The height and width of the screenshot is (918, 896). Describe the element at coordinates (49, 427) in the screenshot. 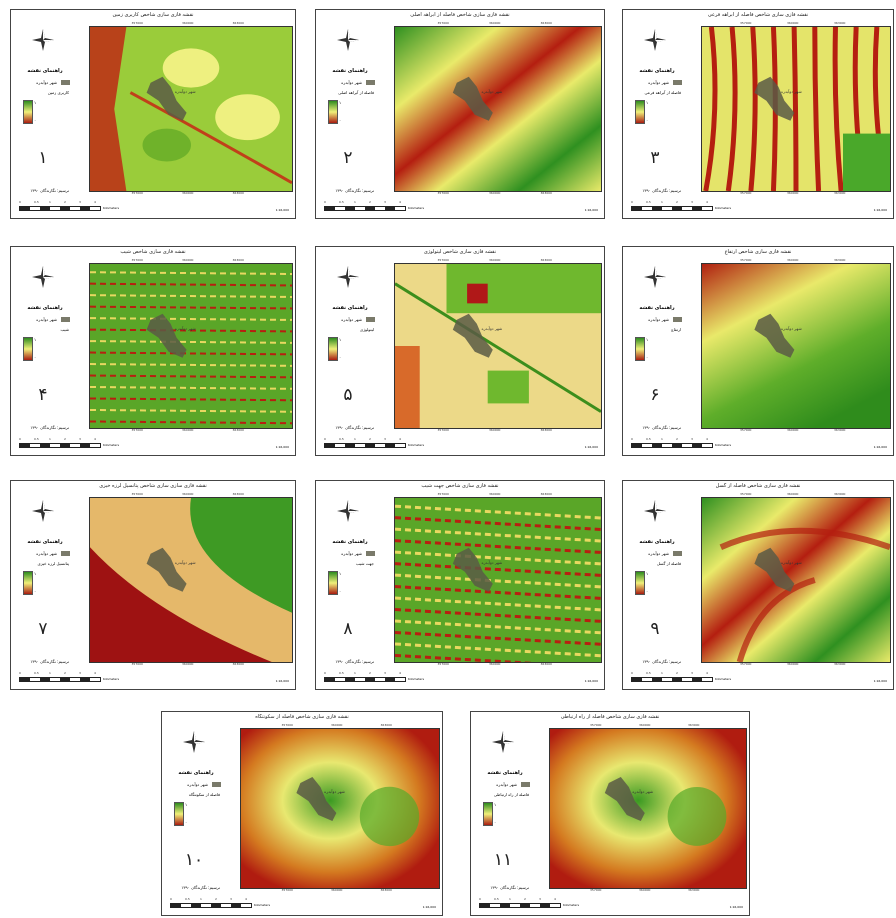

I see `author-credit: ترسیم: نگارندگان ۱۳۹۰` at that location.